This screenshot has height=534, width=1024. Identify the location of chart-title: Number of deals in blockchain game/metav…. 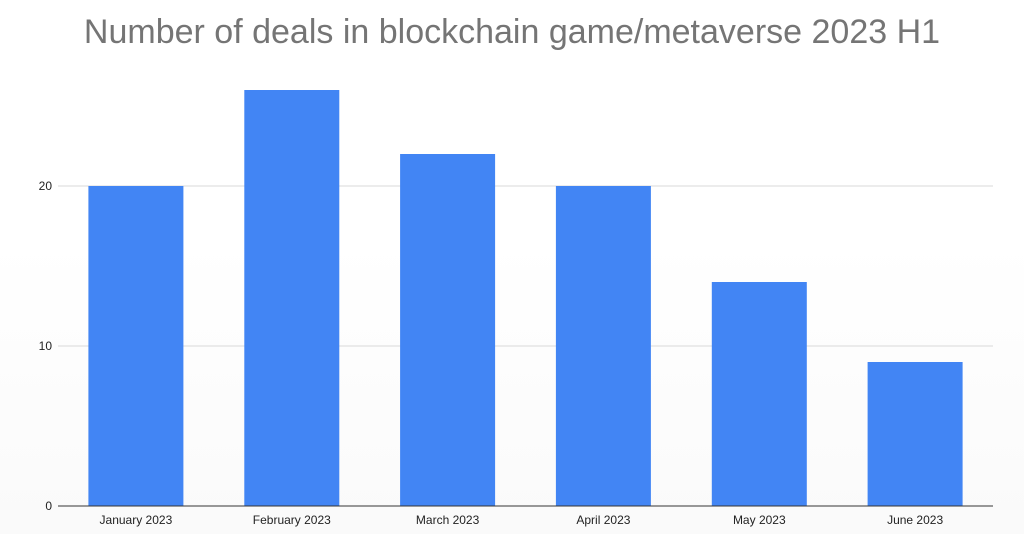
(512, 32).